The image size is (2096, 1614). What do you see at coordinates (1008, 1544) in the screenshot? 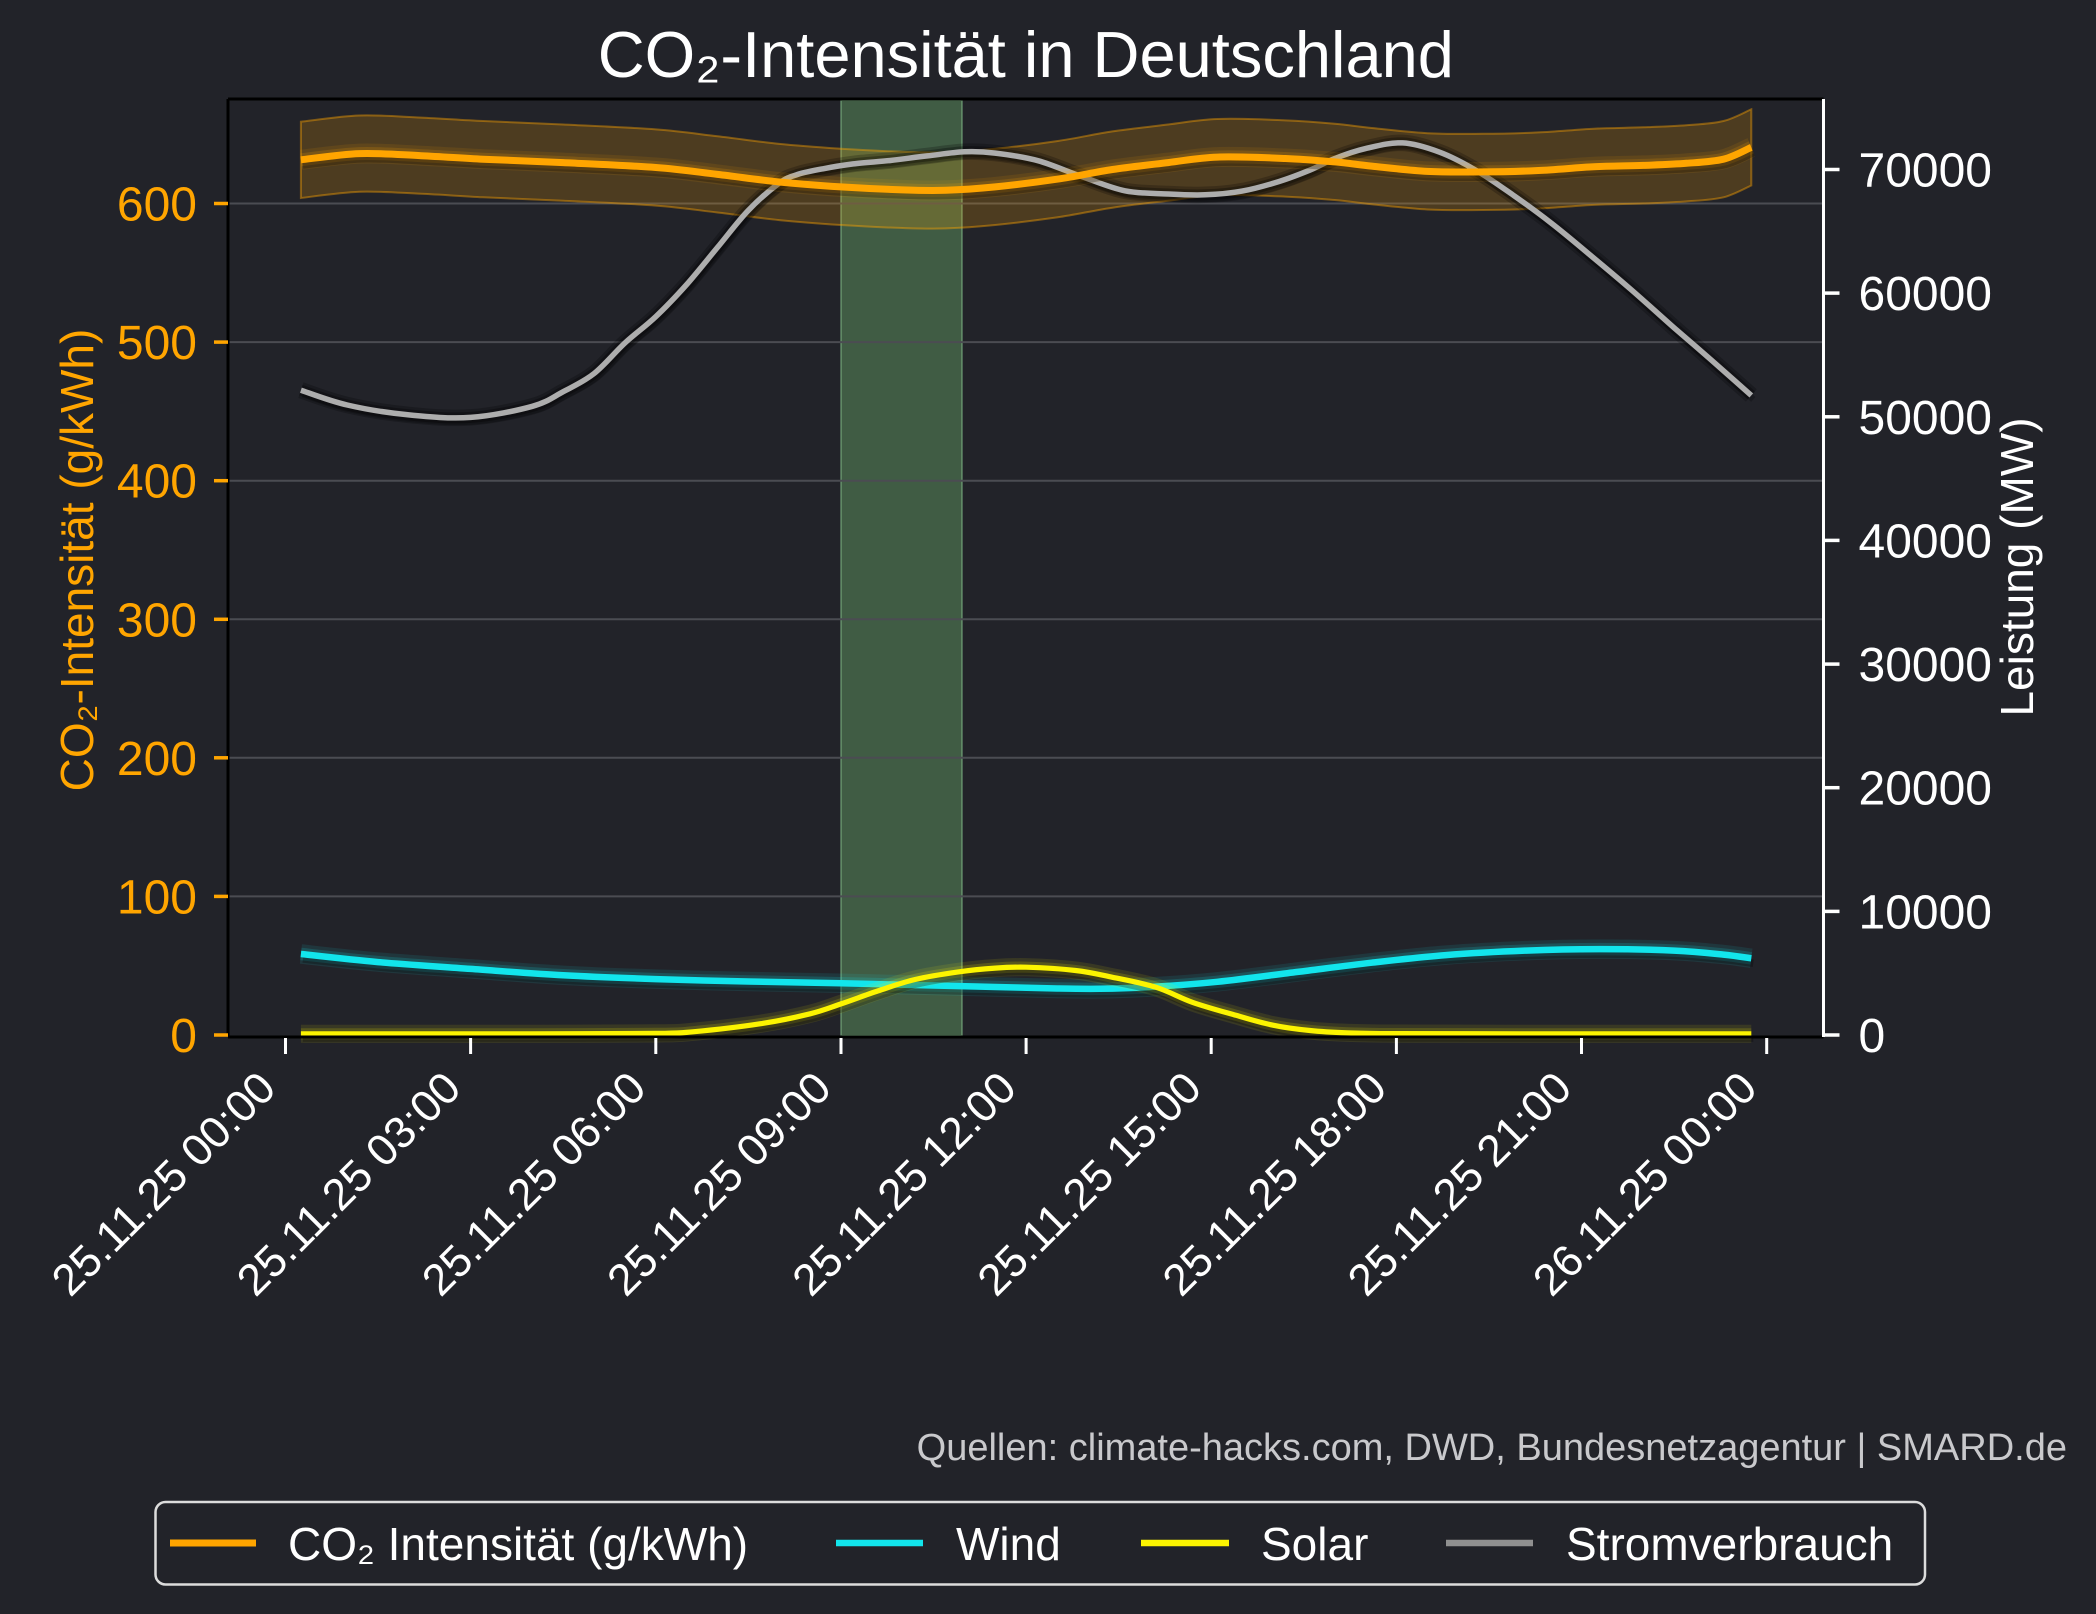
I see `svg-text: Wind` at bounding box center [1008, 1544].